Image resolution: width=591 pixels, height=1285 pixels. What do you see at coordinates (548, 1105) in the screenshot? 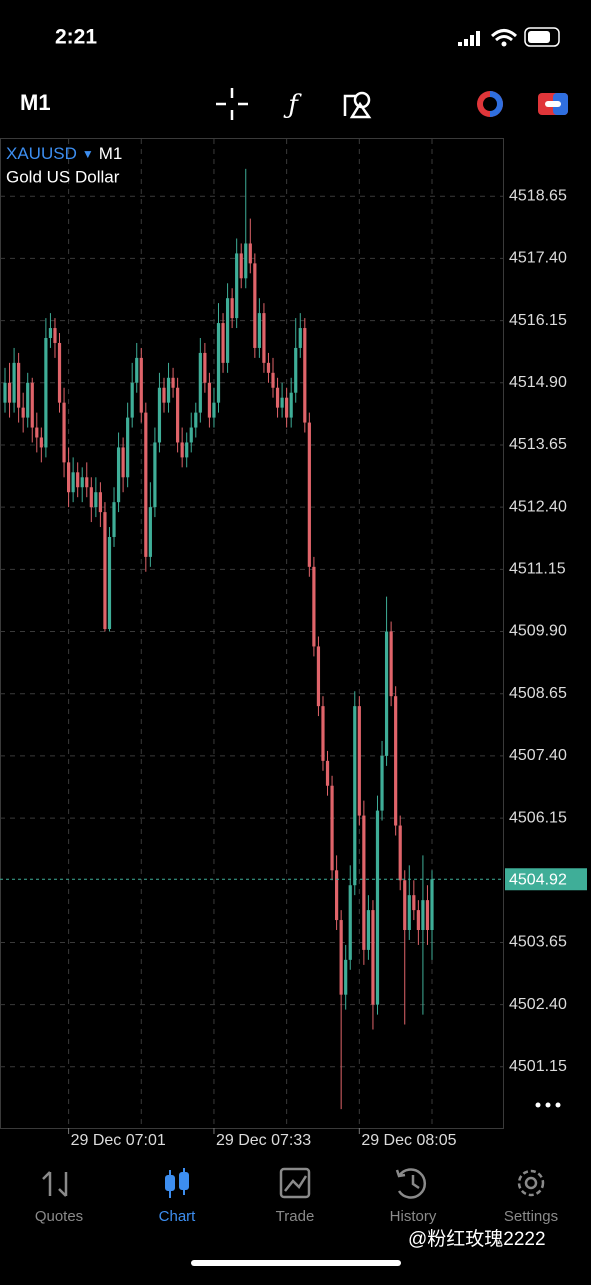
I see `more-button` at bounding box center [548, 1105].